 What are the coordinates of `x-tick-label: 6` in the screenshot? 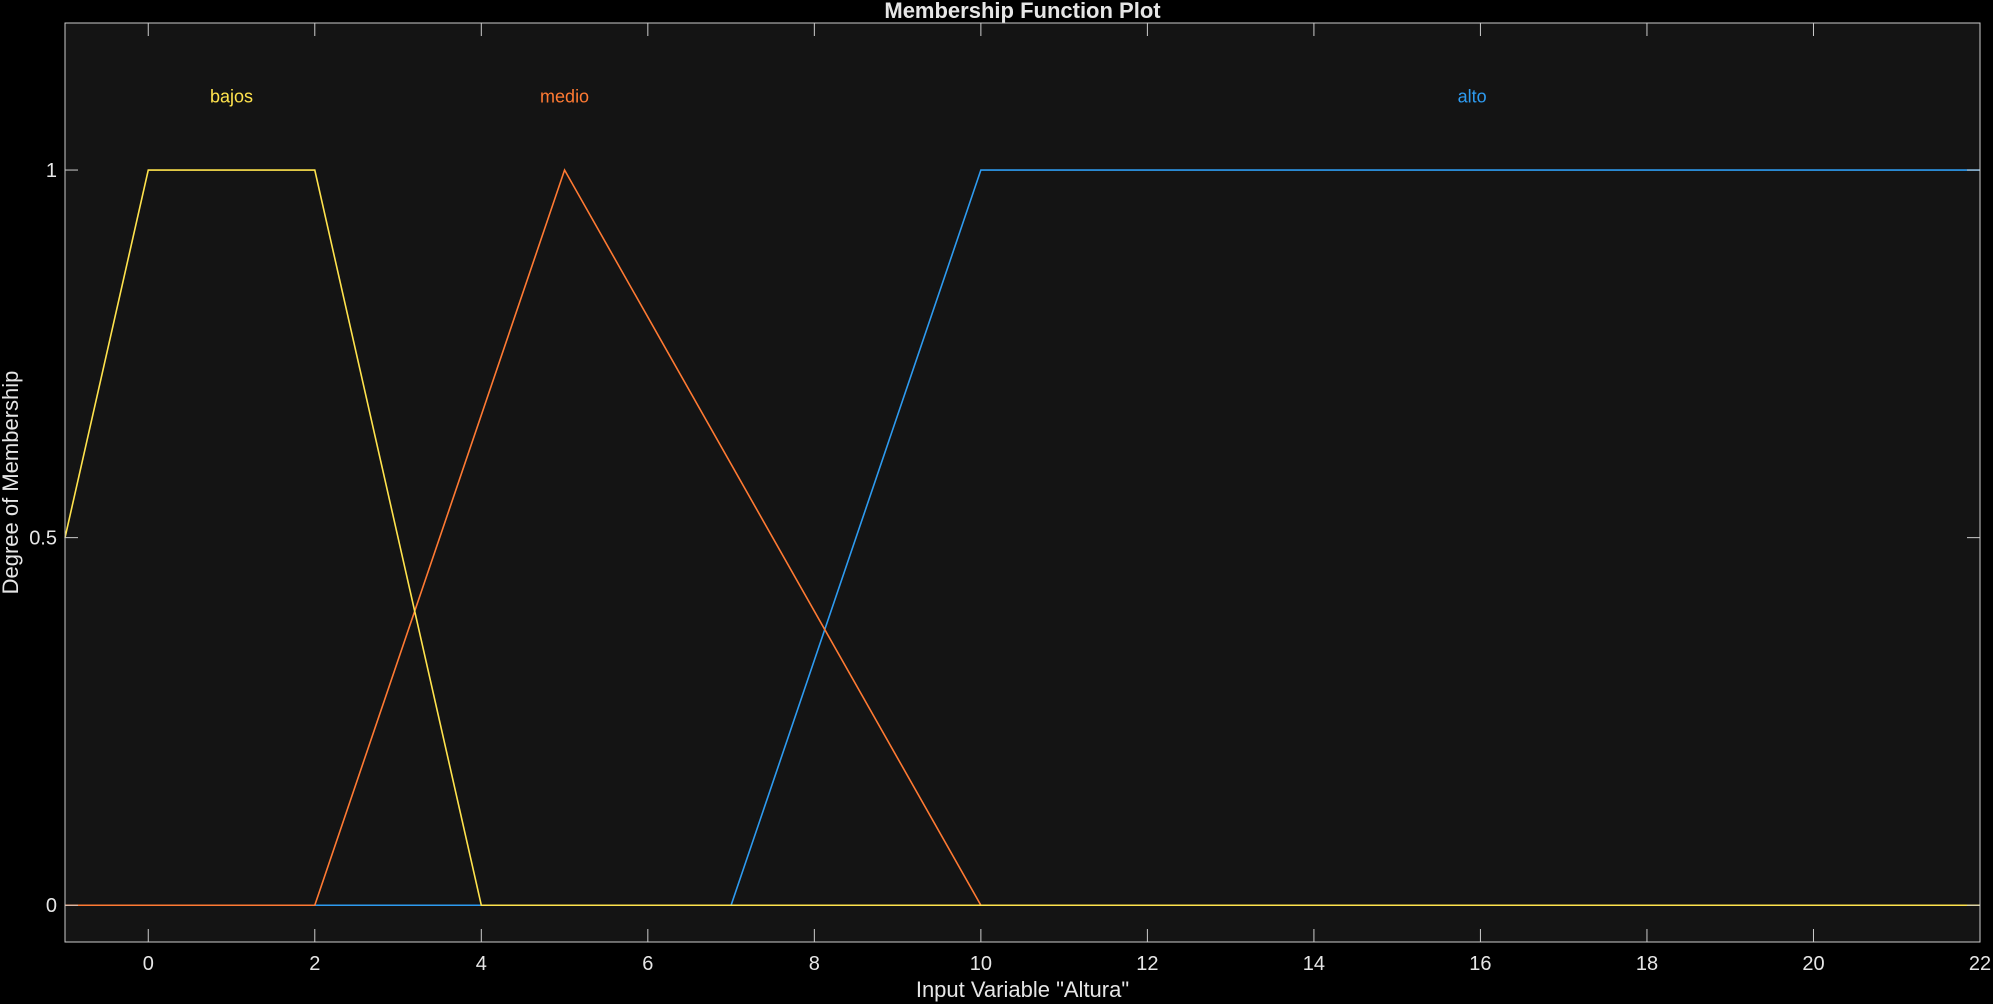 It's located at (647, 964).